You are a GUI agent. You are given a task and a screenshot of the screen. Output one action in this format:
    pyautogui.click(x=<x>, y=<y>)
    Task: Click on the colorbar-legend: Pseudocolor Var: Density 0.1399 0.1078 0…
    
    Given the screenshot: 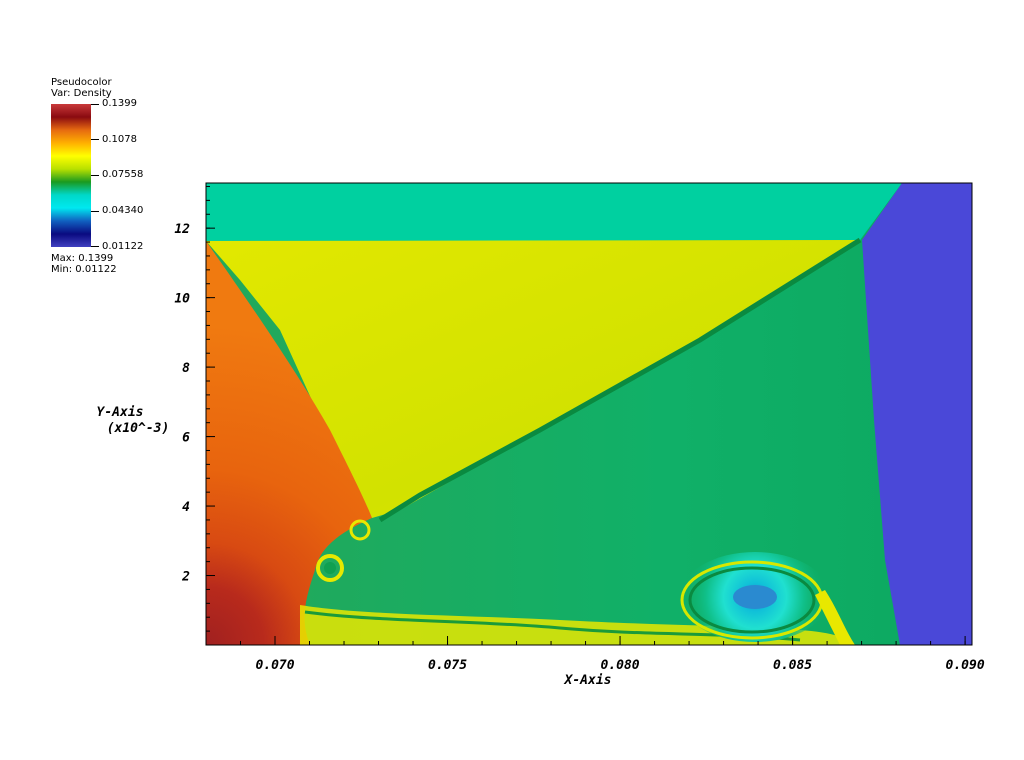 What is the action you would take?
    pyautogui.click(x=121, y=177)
    